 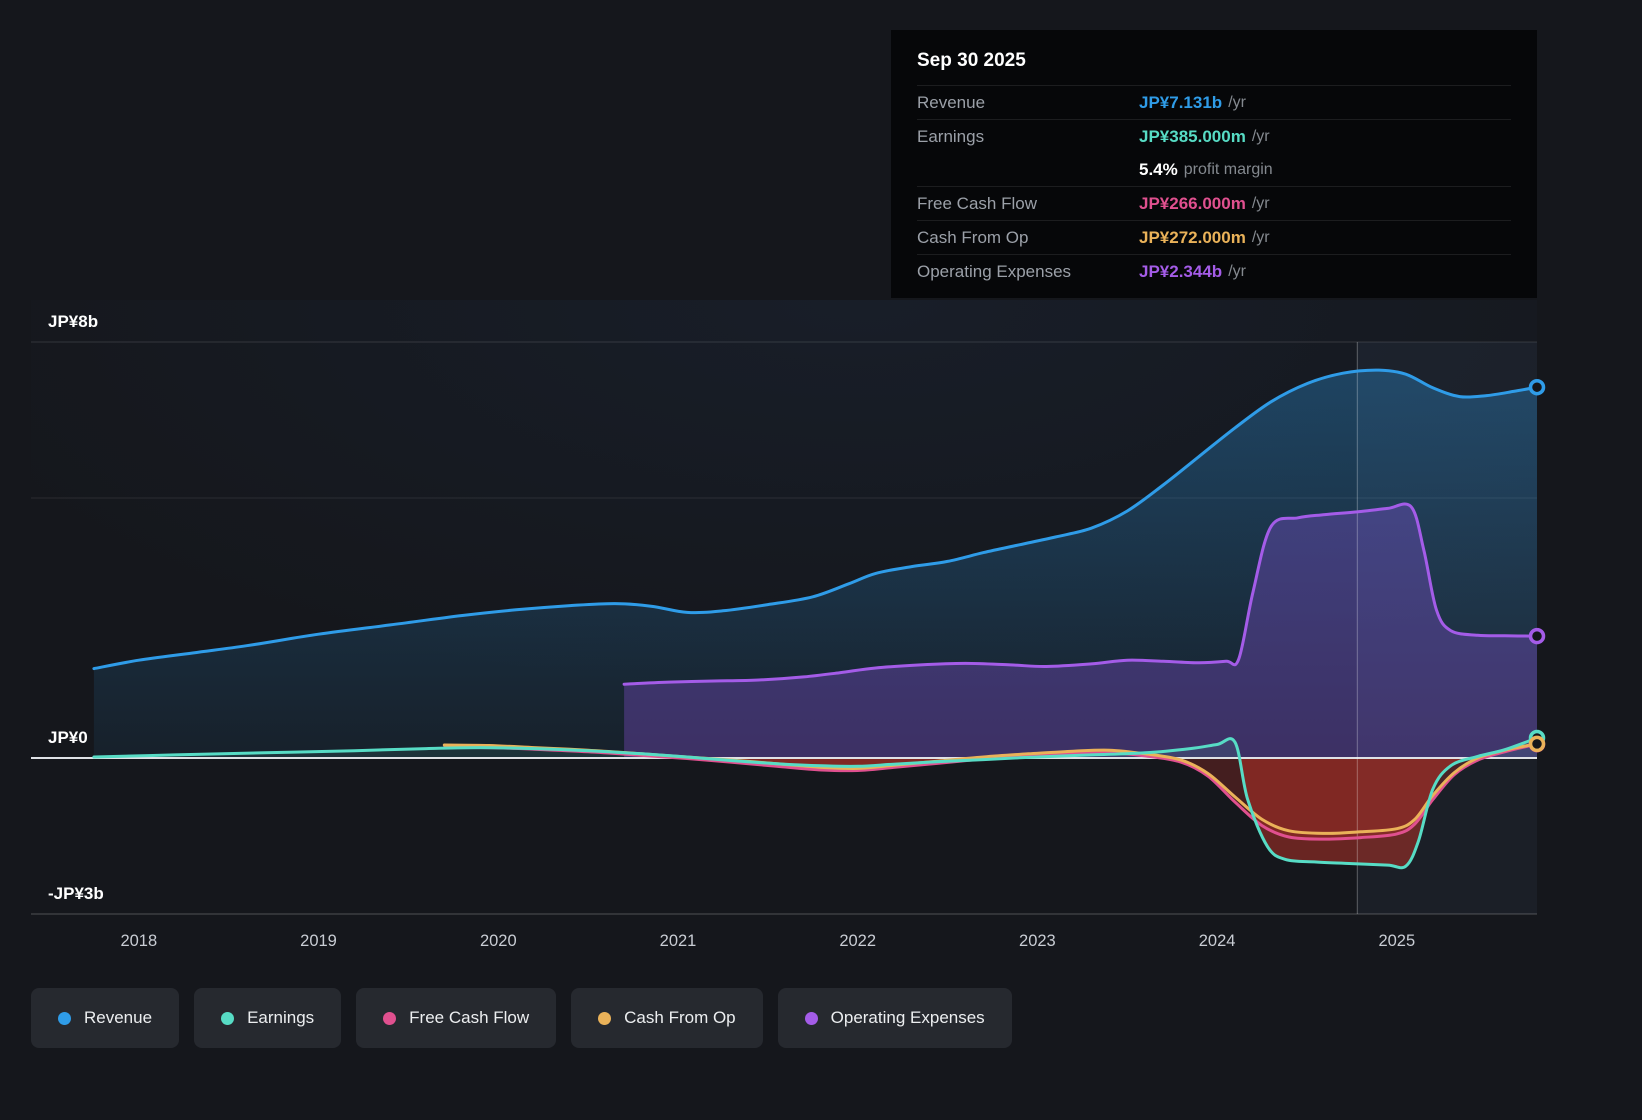 I want to click on x-axis-label: 2022, so click(x=857, y=941).